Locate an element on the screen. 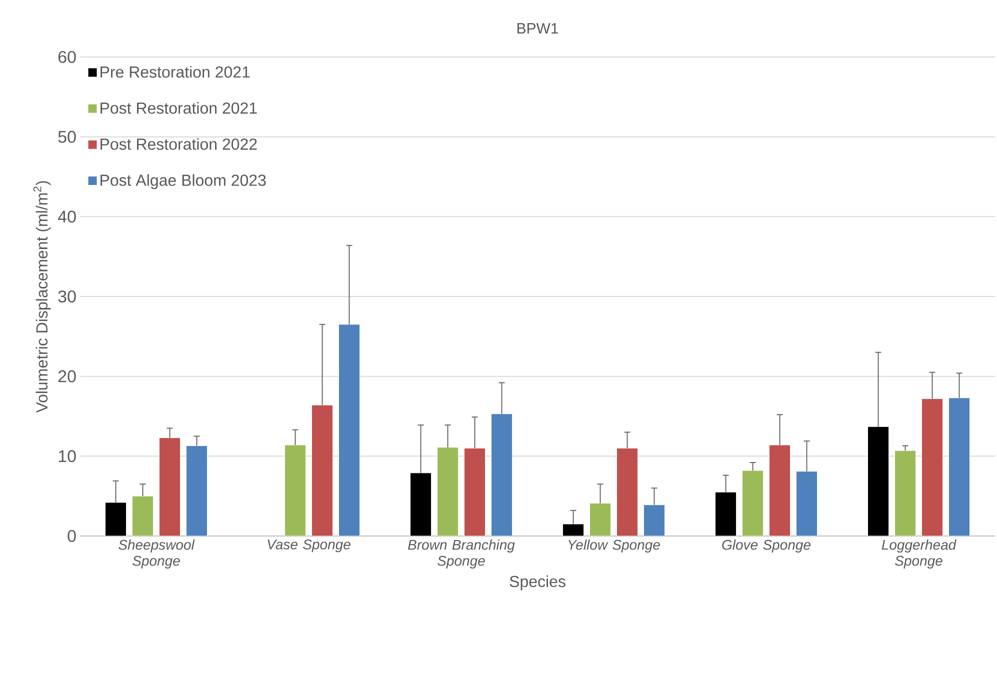 This screenshot has height=681, width=997. legend-label: Pre Restoration 2021 is located at coordinates (175, 72).